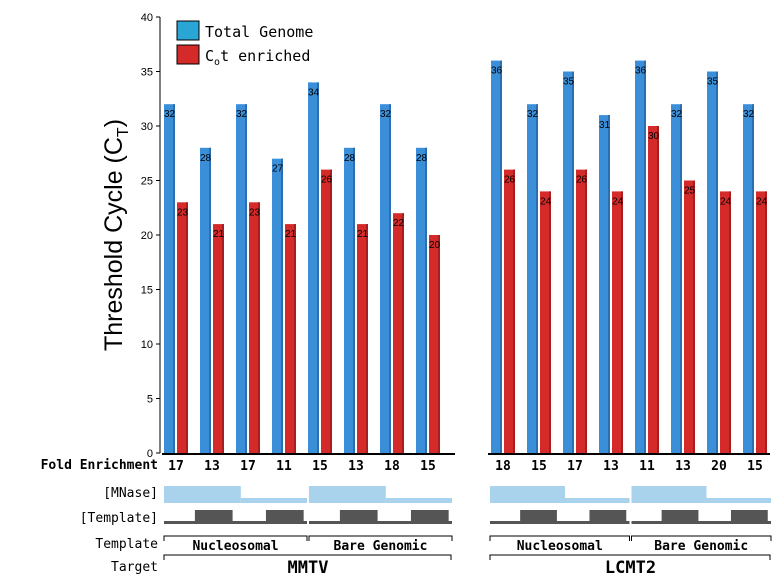  Describe the element at coordinates (119, 518) in the screenshot. I see `row-label-template-bar: [Template]` at that location.